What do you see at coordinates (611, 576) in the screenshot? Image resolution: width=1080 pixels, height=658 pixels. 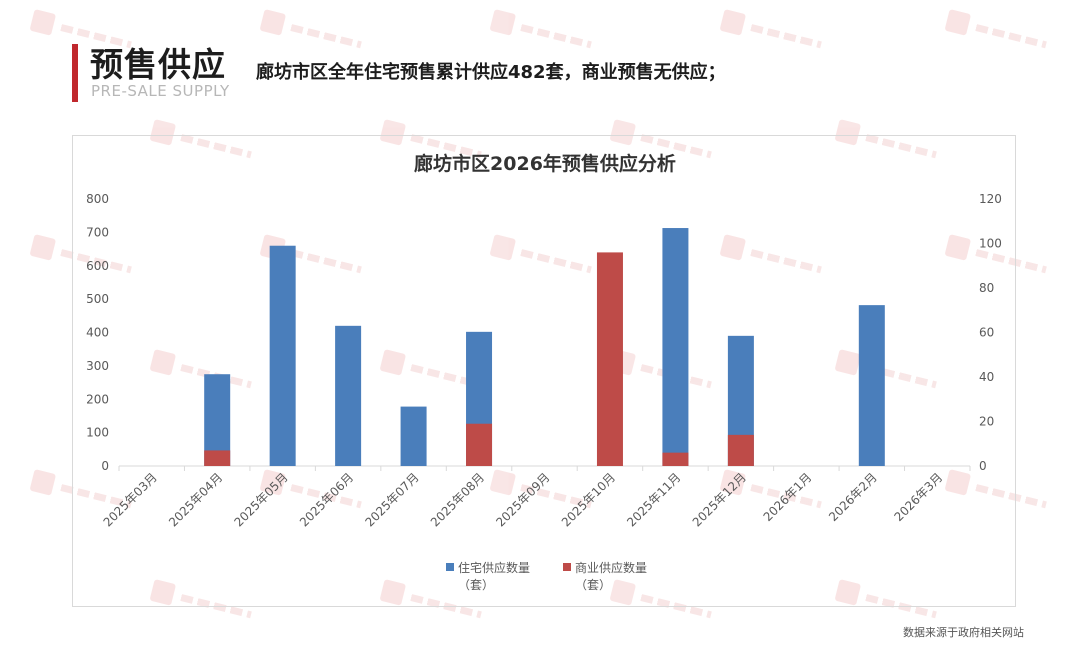 I see `legend-label: 商业供应数量（套）` at bounding box center [611, 576].